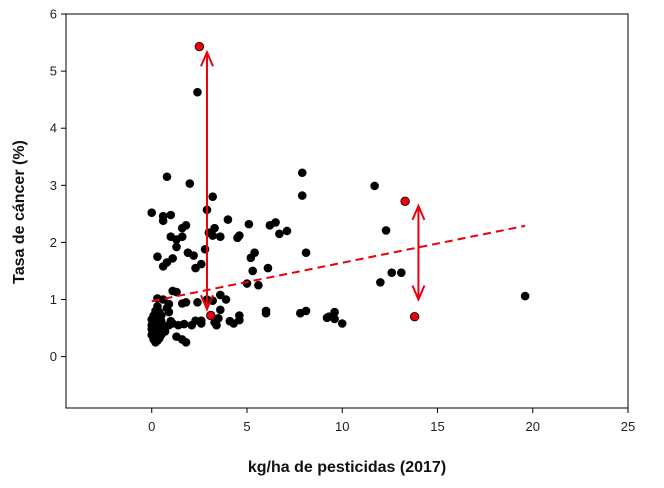  I want to click on y-axis: 0 1 2 3 4 5 6, so click(58, 185).